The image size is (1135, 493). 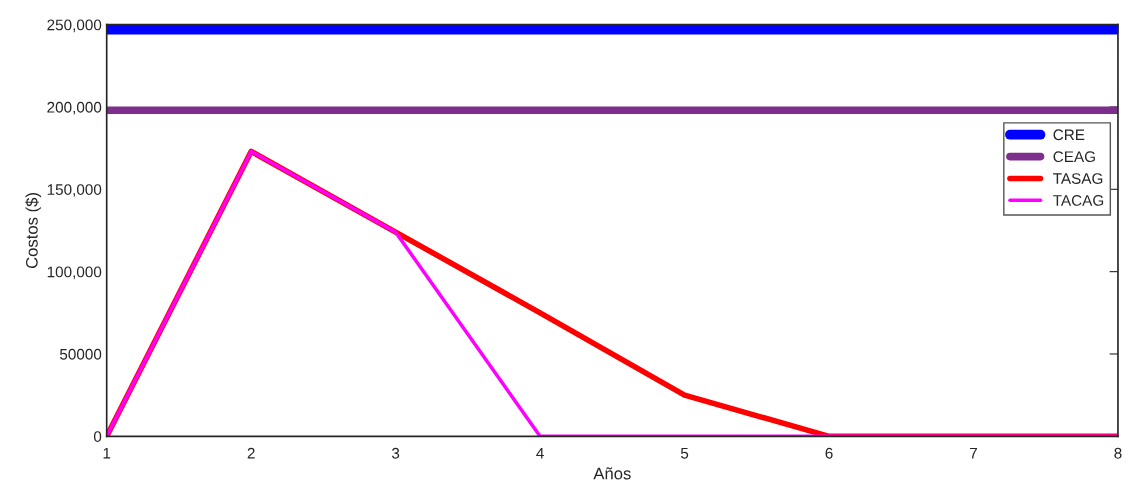 What do you see at coordinates (80, 354) in the screenshot?
I see `y-tick-label: 50000` at bounding box center [80, 354].